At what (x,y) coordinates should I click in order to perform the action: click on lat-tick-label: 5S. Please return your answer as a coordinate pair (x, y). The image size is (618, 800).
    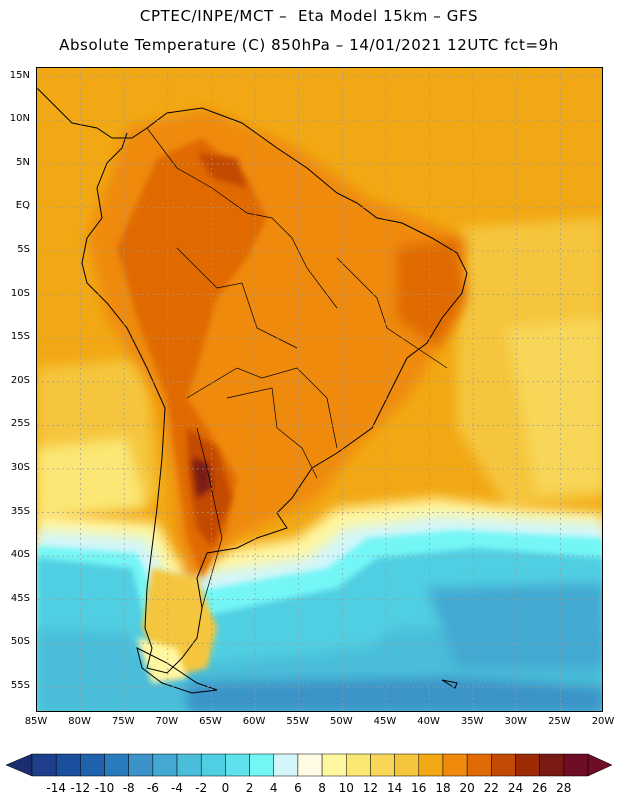
    Looking at the image, I should click on (23, 250).